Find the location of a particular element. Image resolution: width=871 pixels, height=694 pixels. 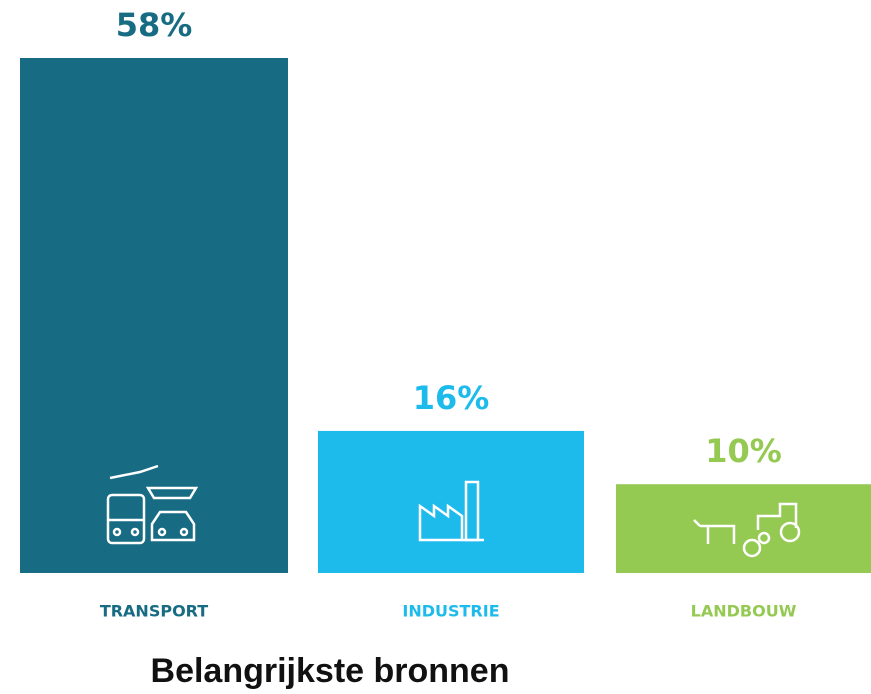

category-label: TRANSPORT is located at coordinates (154, 611).